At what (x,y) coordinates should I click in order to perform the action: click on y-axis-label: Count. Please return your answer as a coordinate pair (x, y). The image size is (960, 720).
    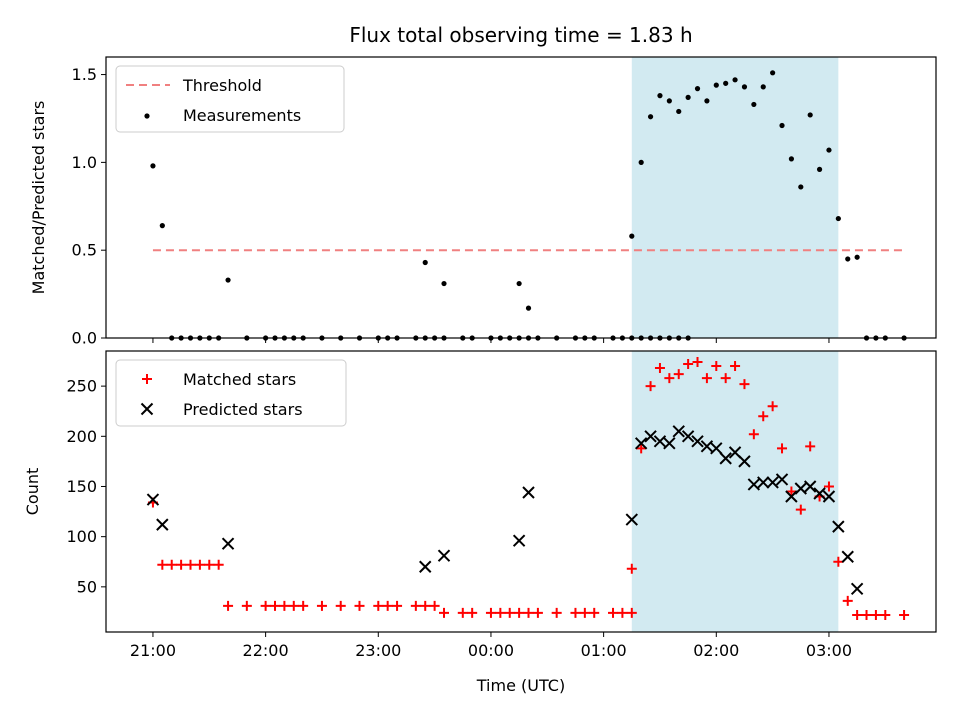
    Looking at the image, I should click on (32, 492).